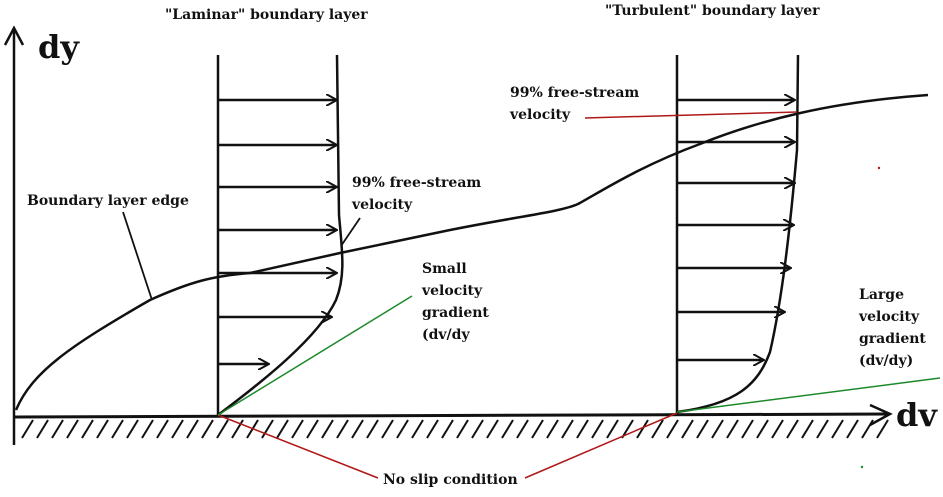 The height and width of the screenshot is (497, 943). I want to click on turbulent-freestream-pointer, so click(691, 115).